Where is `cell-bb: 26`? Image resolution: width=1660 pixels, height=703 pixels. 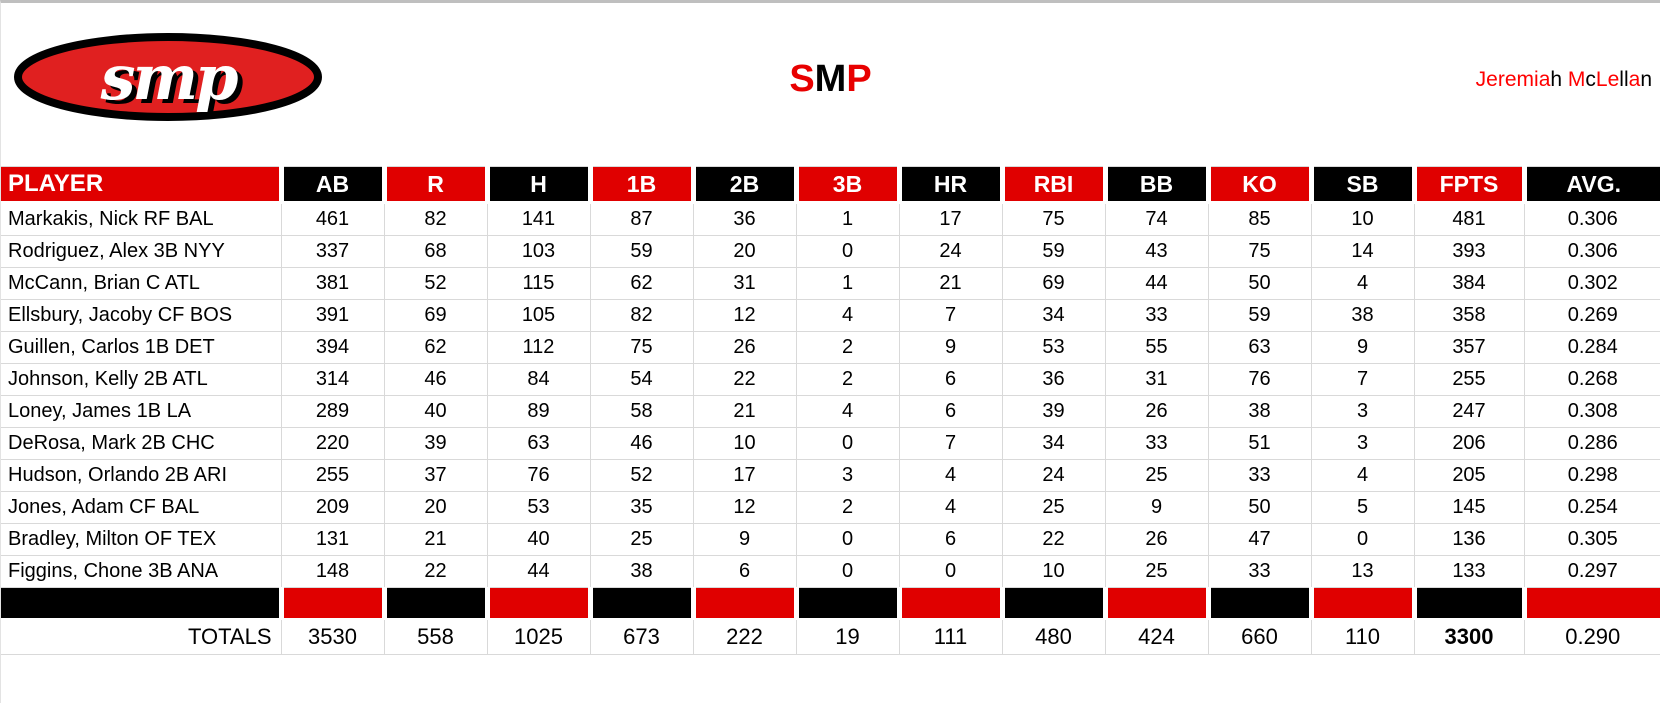 cell-bb: 26 is located at coordinates (1157, 411).